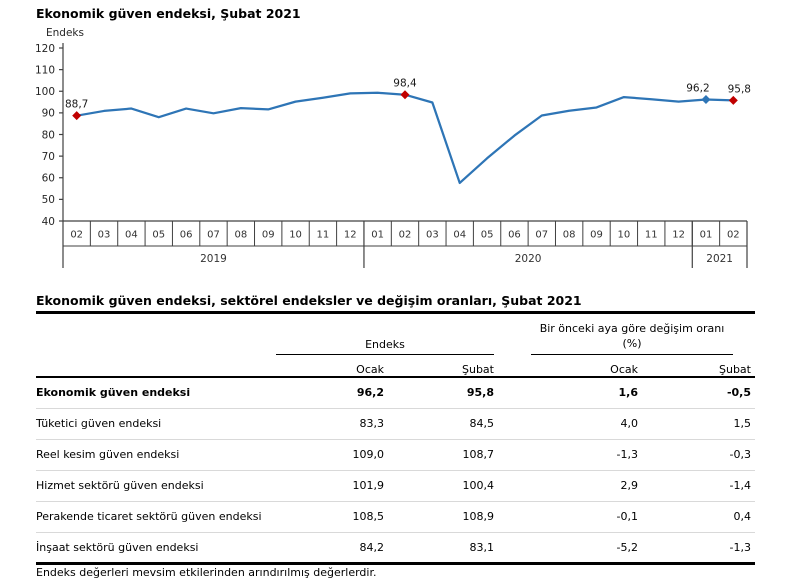 This screenshot has height=588, width=795. I want to click on group-header-change: Bir önceki aya göre değişim oranı (%), so click(624, 334).